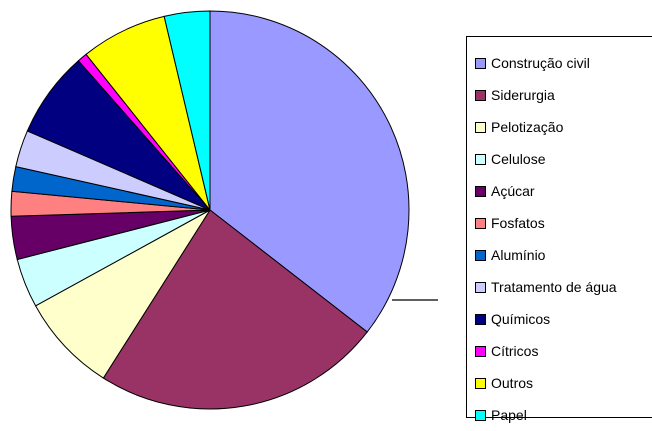 The width and height of the screenshot is (652, 431). Describe the element at coordinates (563, 383) in the screenshot. I see `legend-item: Outros` at that location.